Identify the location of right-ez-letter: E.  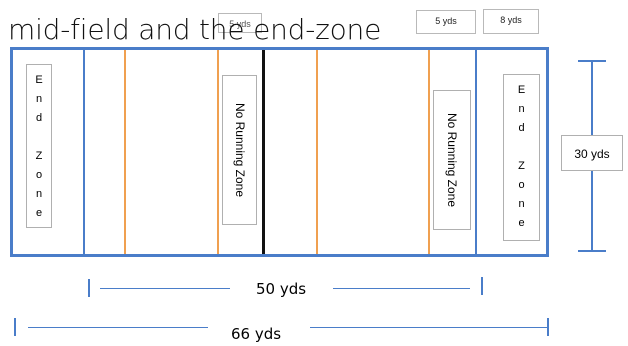
(521, 90).